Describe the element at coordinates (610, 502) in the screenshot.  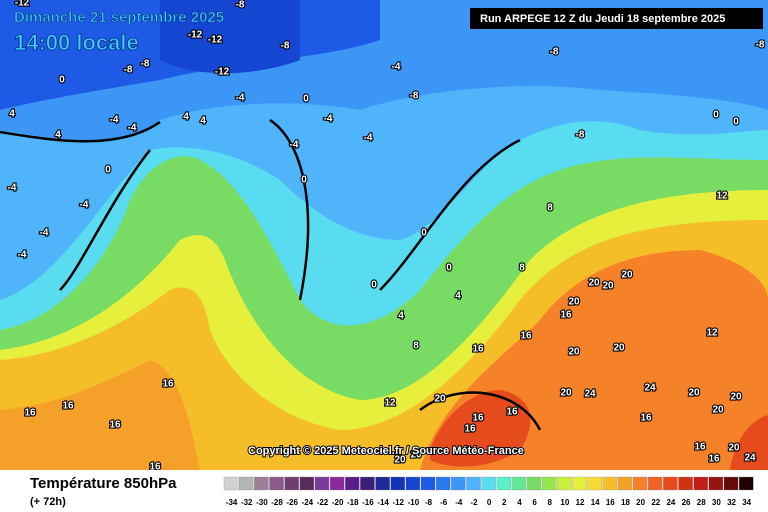
I see `legend-label: 16` at that location.